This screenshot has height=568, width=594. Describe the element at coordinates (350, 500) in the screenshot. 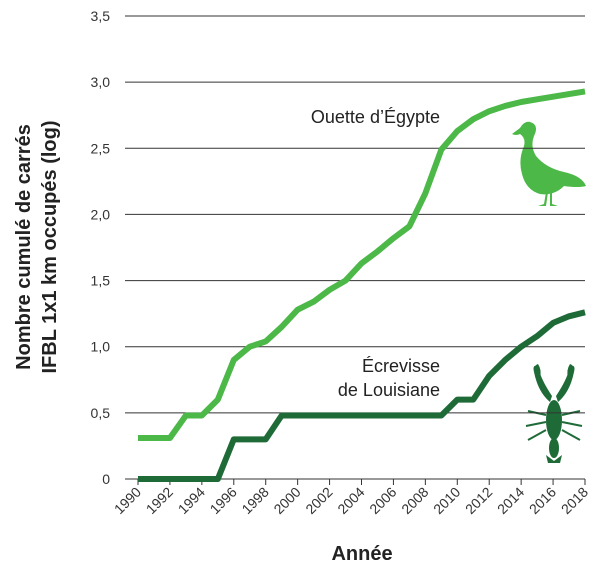

I see `x-tick-label: 2004` at that location.